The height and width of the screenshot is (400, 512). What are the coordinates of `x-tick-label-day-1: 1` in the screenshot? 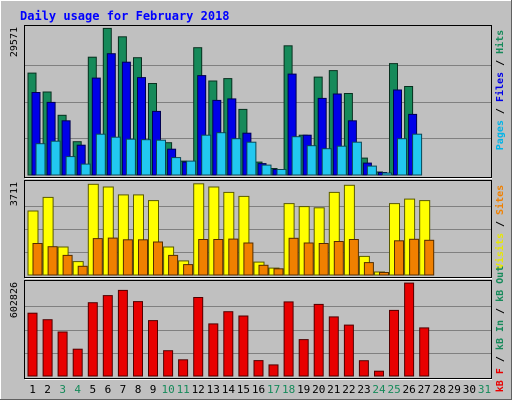 It's located at (32, 389).